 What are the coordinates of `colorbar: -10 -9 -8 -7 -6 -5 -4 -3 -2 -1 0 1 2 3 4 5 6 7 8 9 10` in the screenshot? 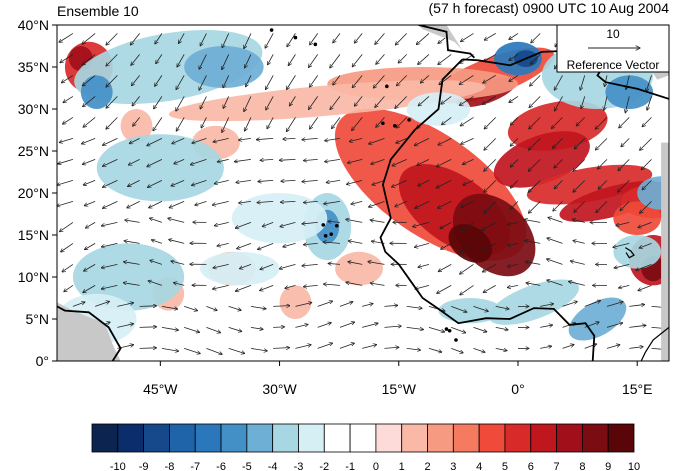 It's located at (365, 447).